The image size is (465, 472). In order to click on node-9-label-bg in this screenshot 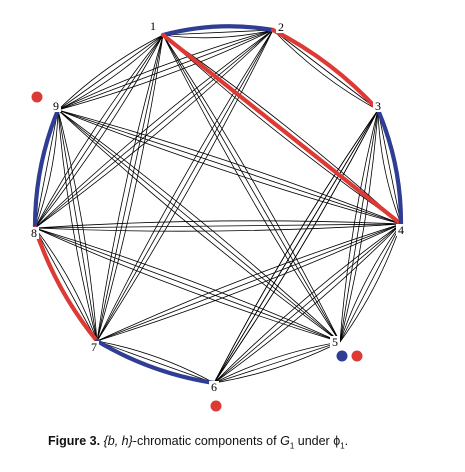, I will do `click(56, 106)`.